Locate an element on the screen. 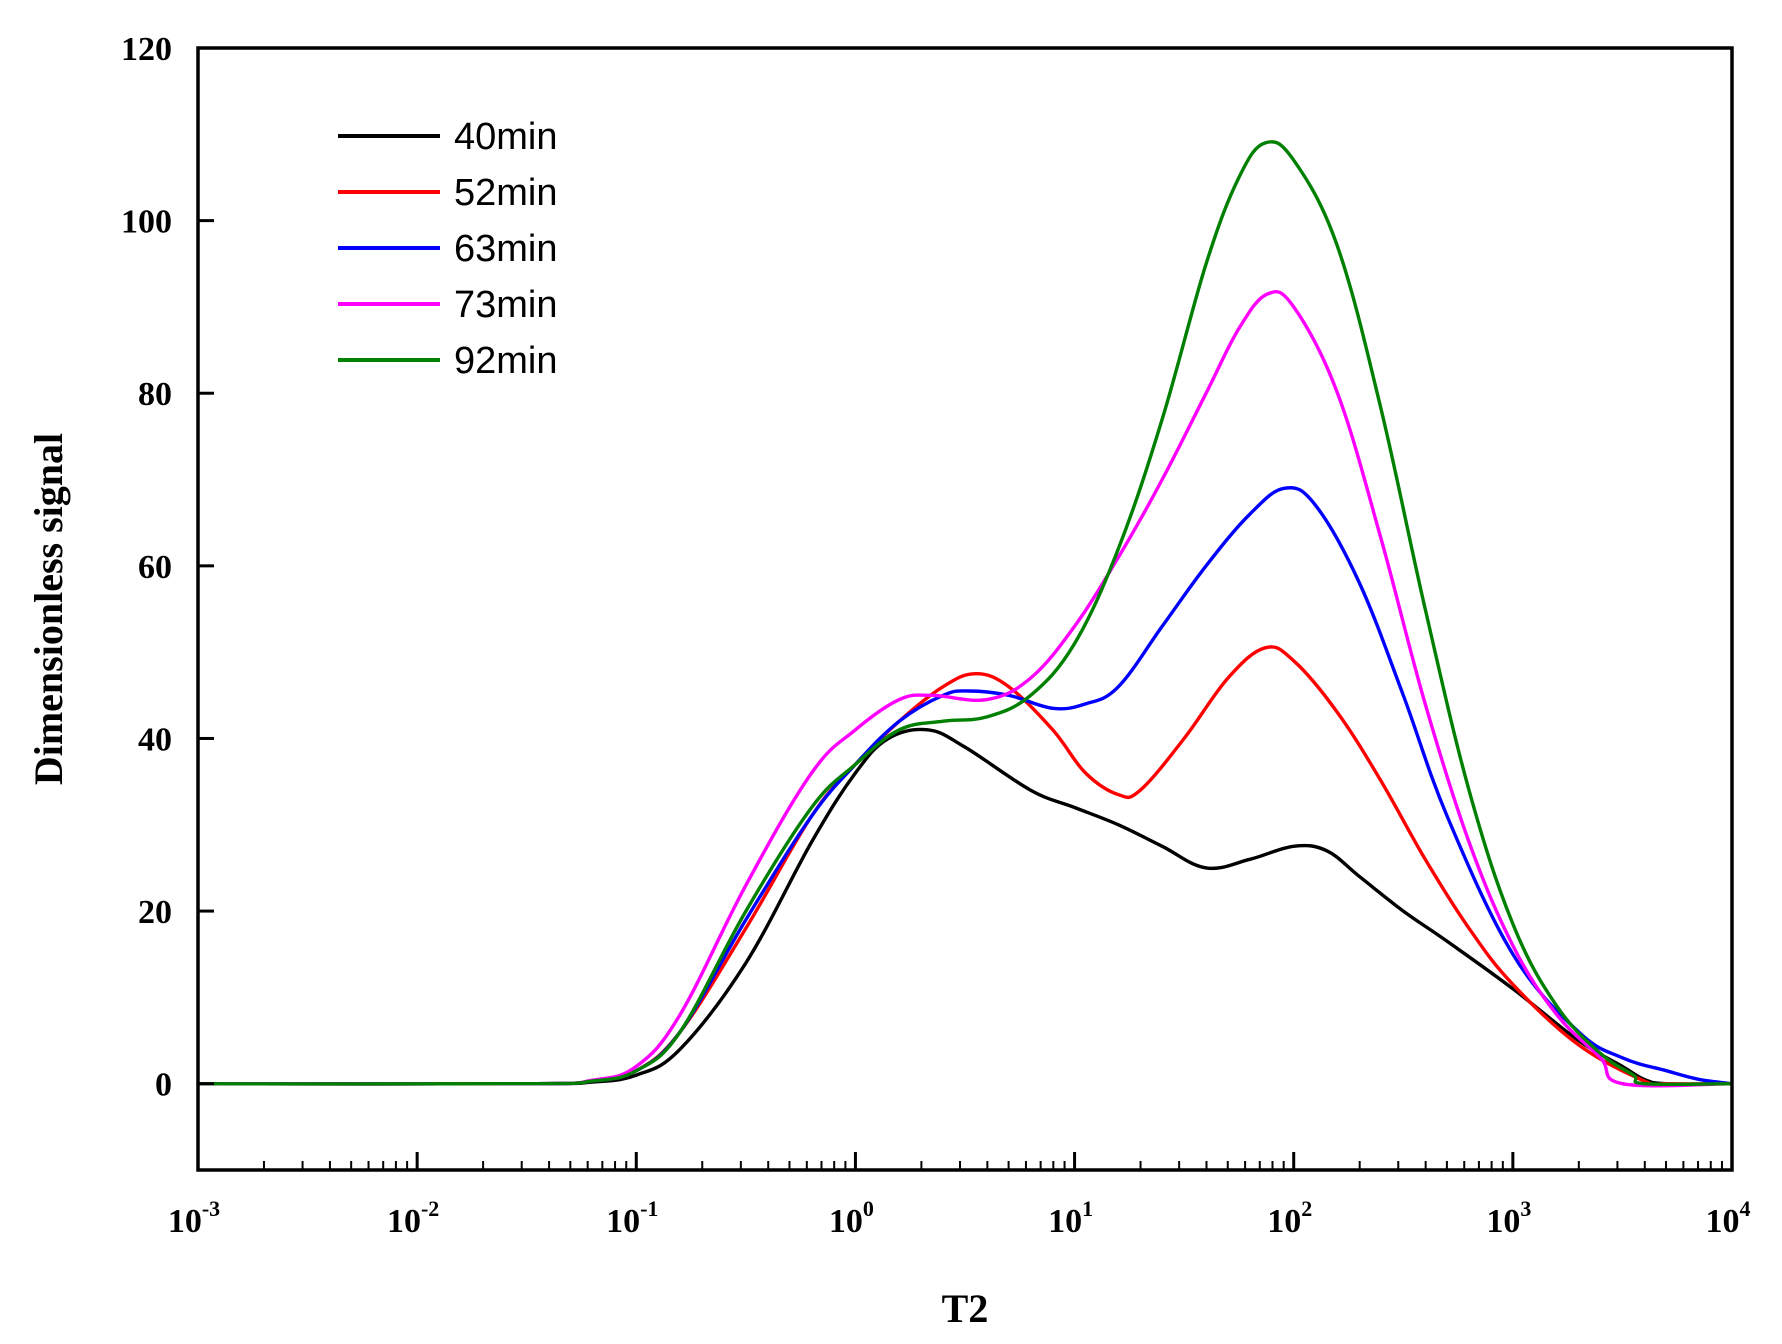 The width and height of the screenshot is (1782, 1344). legend-label-40min: 40min is located at coordinates (506, 137).